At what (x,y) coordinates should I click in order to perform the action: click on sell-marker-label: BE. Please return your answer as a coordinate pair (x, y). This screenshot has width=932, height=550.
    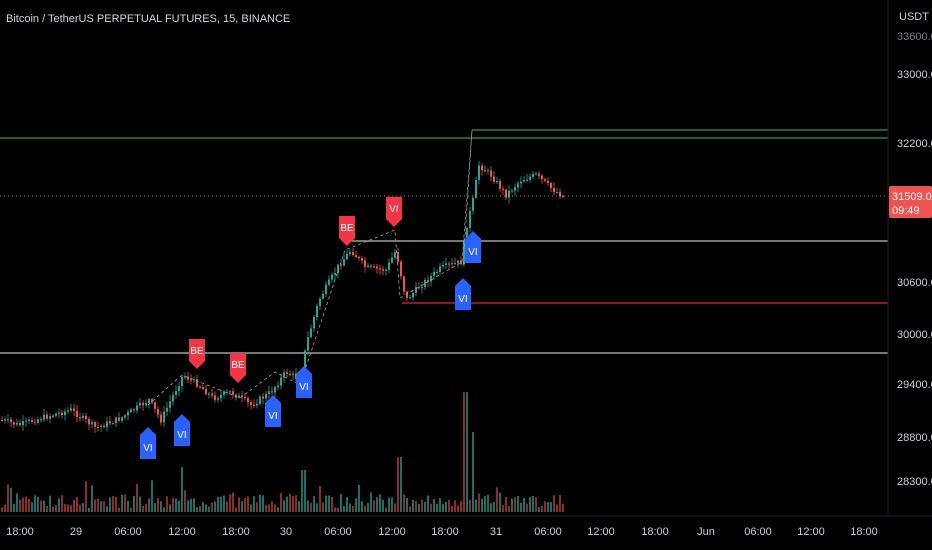
    Looking at the image, I should click on (347, 228).